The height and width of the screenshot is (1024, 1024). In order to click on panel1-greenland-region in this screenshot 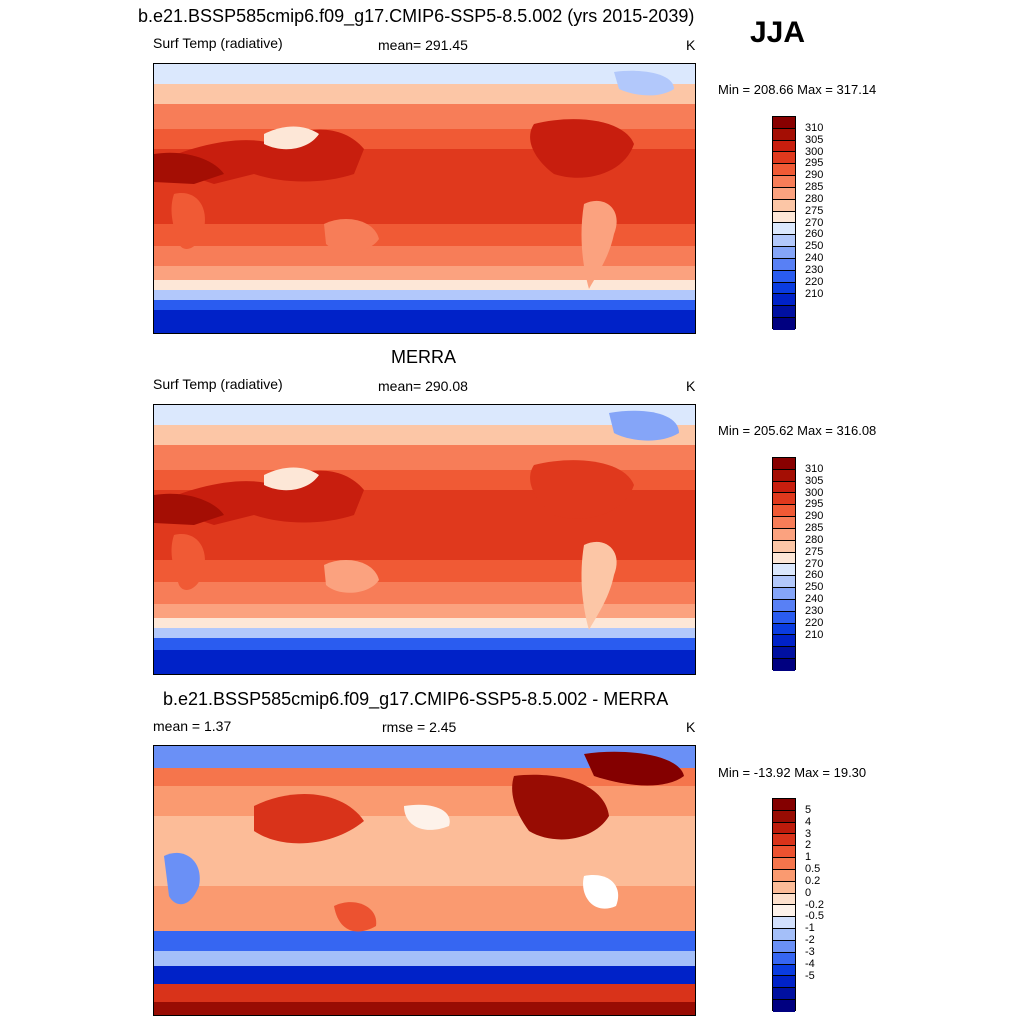, I will do `click(644, 83)`.